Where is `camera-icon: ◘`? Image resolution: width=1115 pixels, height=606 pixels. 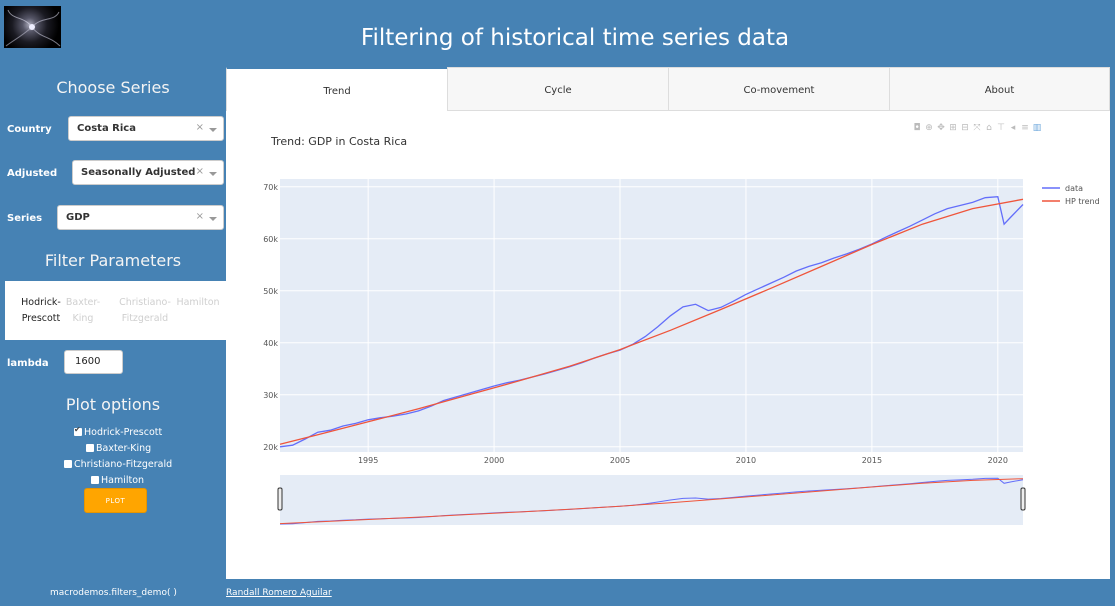 camera-icon: ◘ is located at coordinates (917, 128).